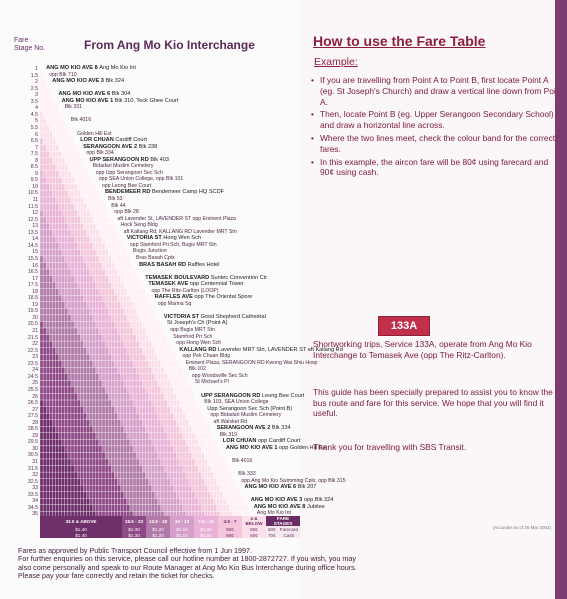 Image resolution: width=567 pixels, height=599 pixels. What do you see at coordinates (206, 278) in the screenshot?
I see `stop-label: TEMASEK BOULEVARD Suntec Convention Ctr` at bounding box center [206, 278].